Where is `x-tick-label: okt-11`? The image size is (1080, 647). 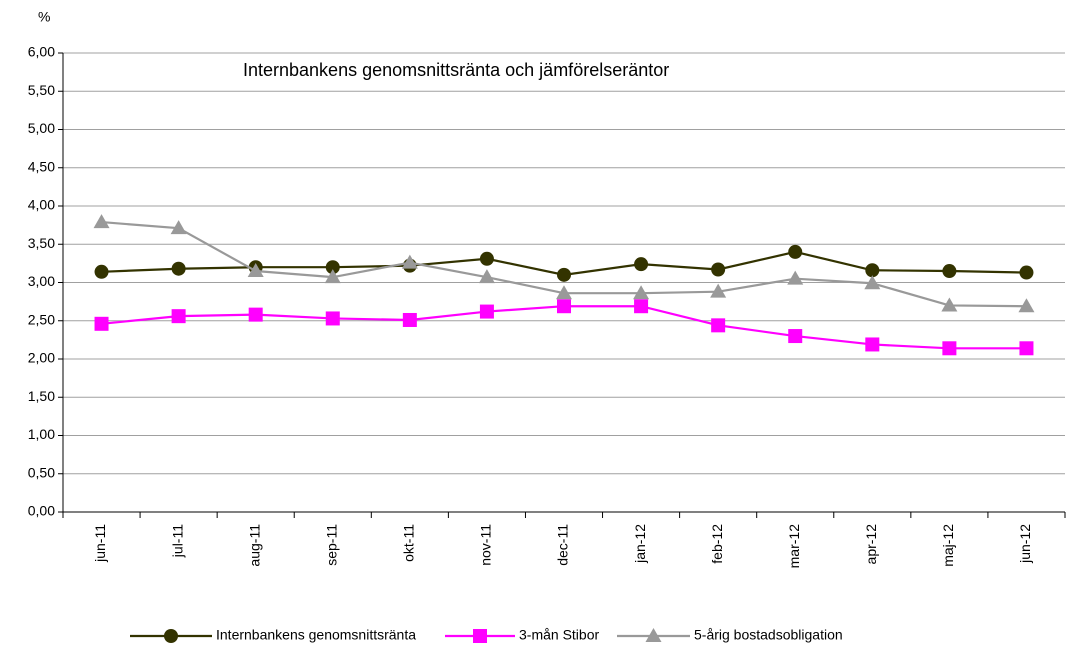
x-tick-label: okt-11 is located at coordinates (409, 543).